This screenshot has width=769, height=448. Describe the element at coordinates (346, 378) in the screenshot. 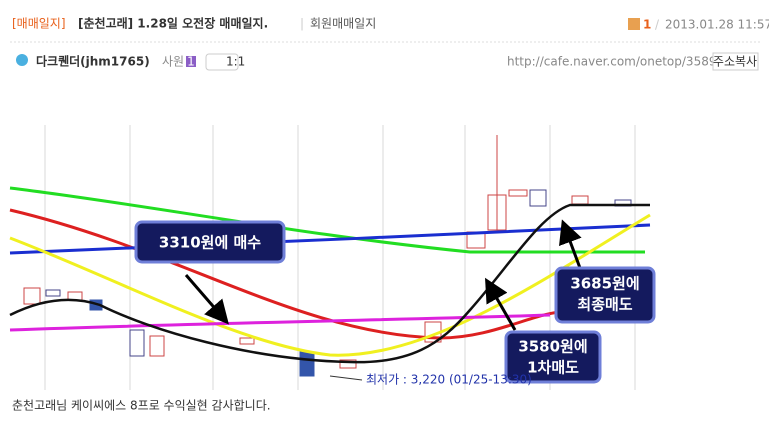

I see `low-pointer` at that location.